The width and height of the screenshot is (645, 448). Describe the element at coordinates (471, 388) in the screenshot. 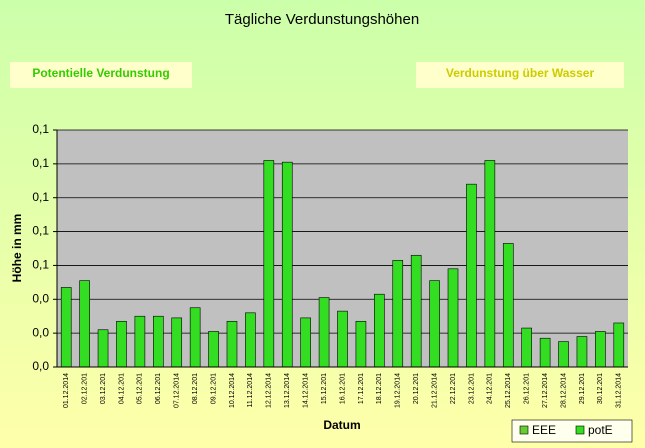

I see `x-tick-label: 23.12.201` at that location.